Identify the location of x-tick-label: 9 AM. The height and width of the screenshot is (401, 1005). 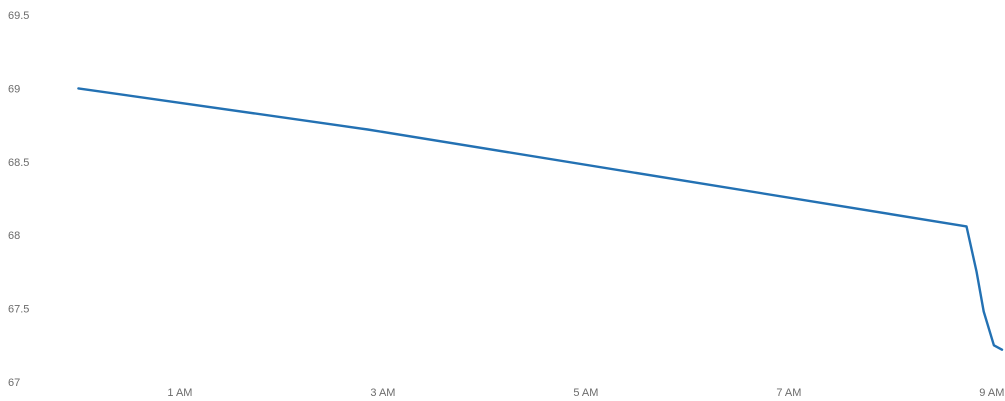
(991, 393).